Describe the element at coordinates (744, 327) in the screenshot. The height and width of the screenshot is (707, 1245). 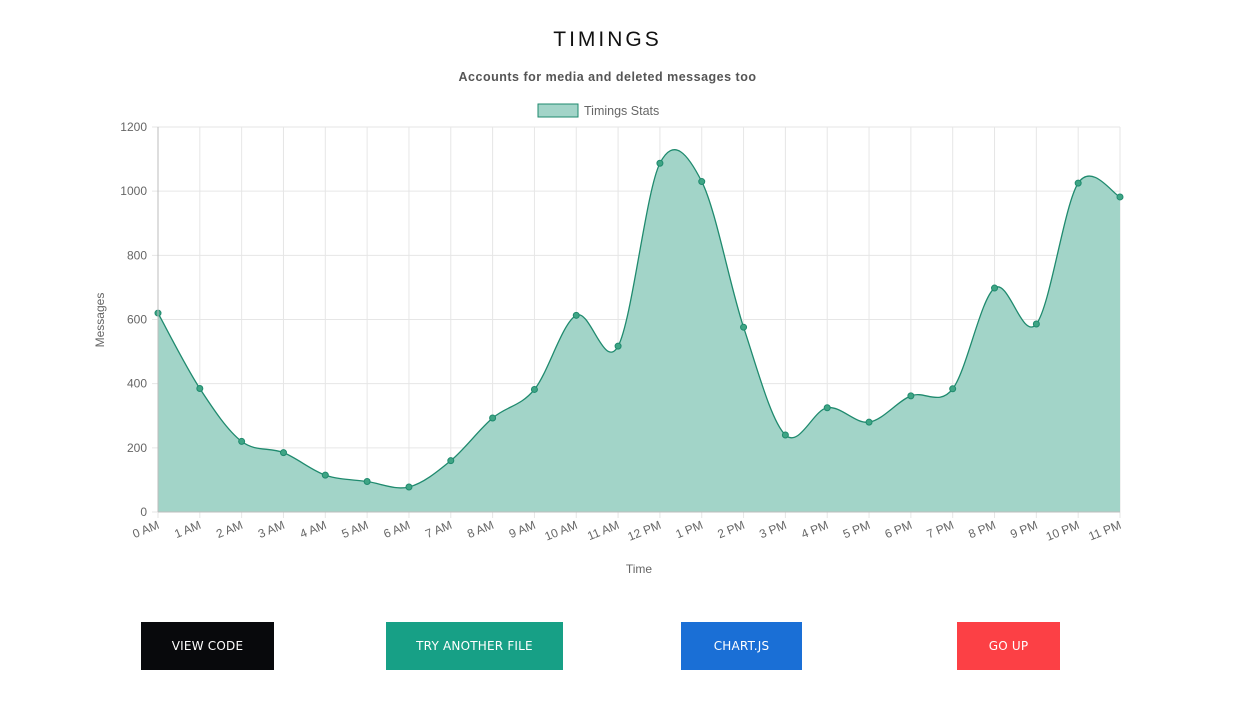
I see `data-point-2-pm` at that location.